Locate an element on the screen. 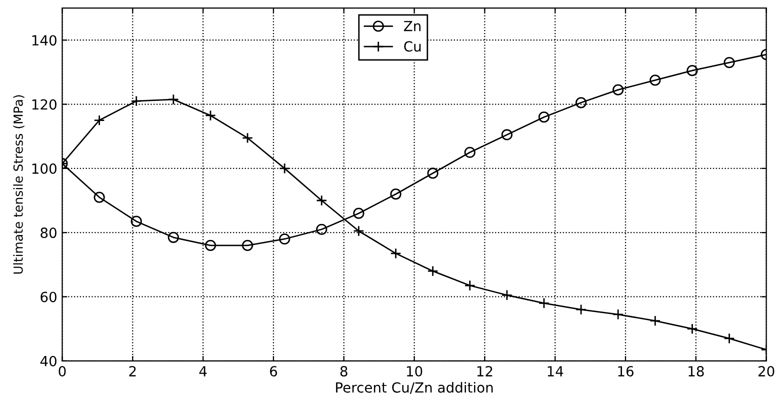 Image resolution: width=778 pixels, height=401 pixels. x-tick-label: 12 is located at coordinates (484, 371).